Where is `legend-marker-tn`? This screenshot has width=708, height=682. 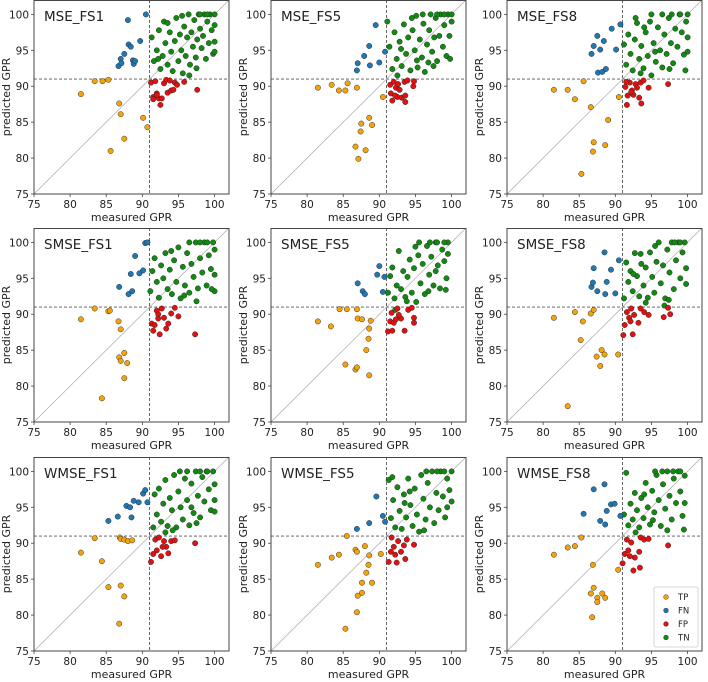
legend-marker-tn is located at coordinates (666, 637).